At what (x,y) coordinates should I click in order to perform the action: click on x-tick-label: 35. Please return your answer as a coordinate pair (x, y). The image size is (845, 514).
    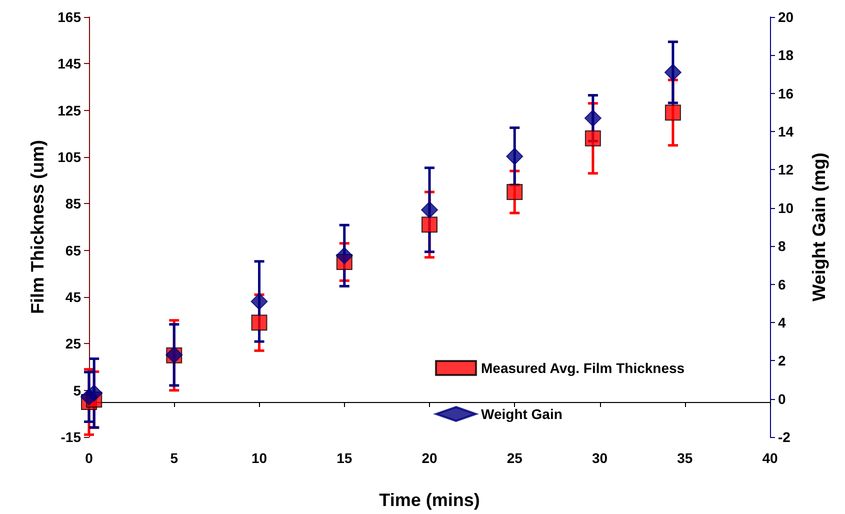
    Looking at the image, I should click on (685, 458).